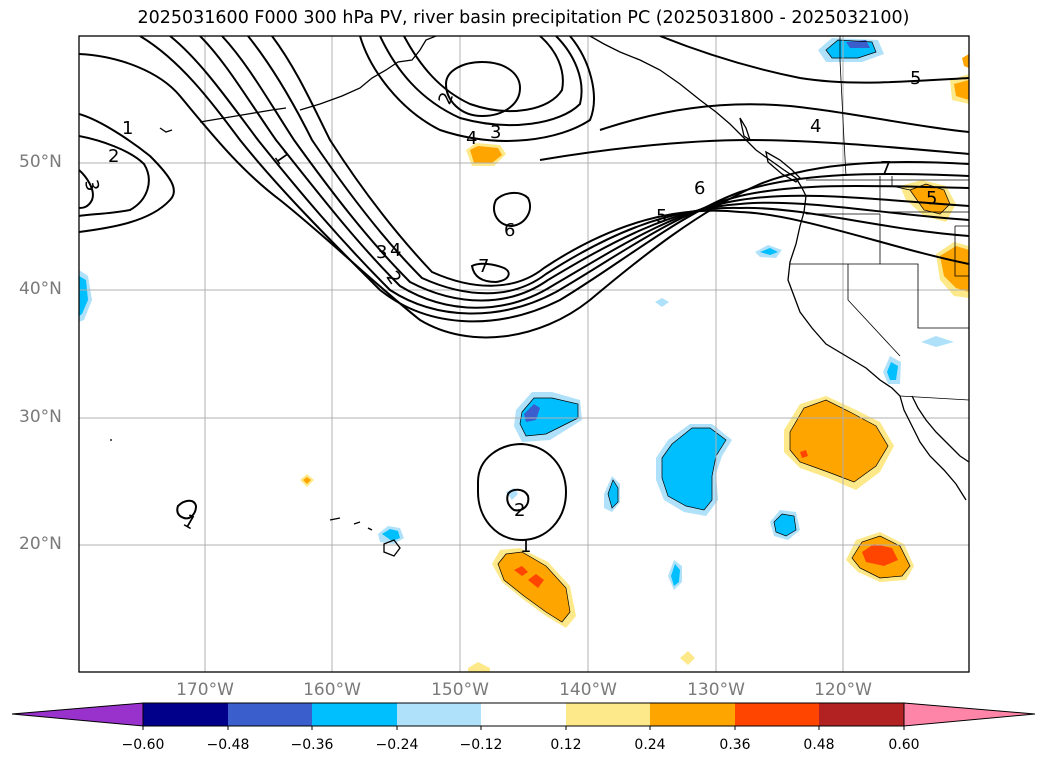  What do you see at coordinates (844, 296) in the screenshot?
I see `us-west-coast` at bounding box center [844, 296].